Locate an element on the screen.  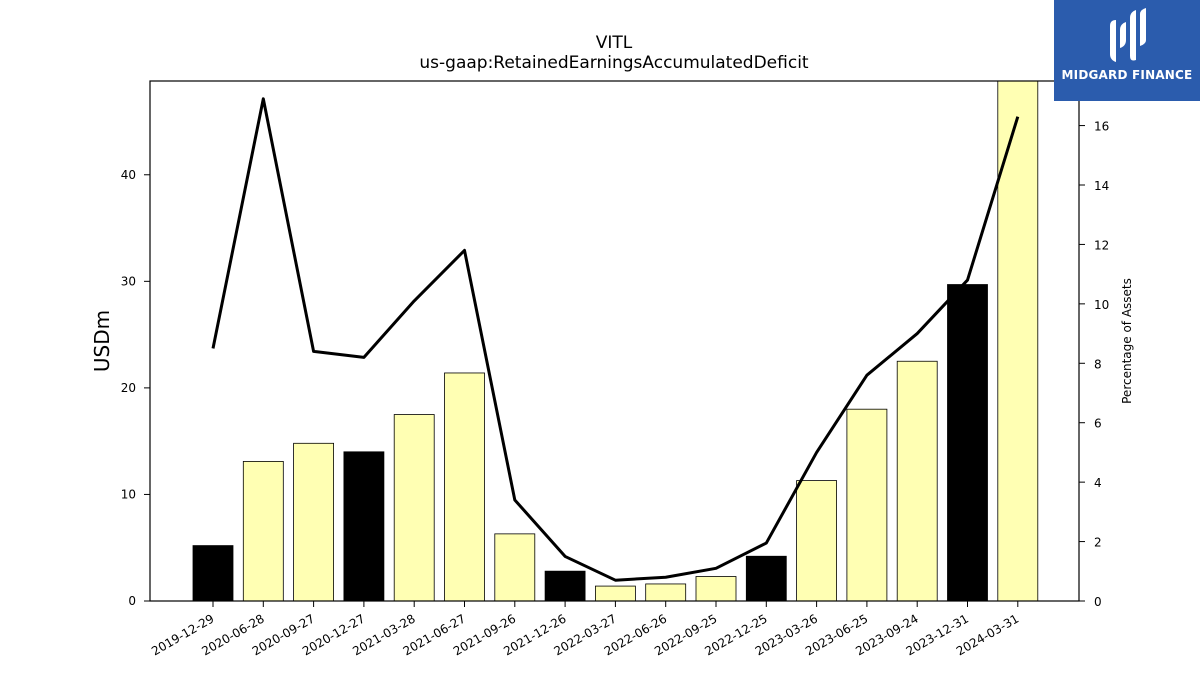
y-axis-left: 0 10 20 30 40 is located at coordinates (135, 388).